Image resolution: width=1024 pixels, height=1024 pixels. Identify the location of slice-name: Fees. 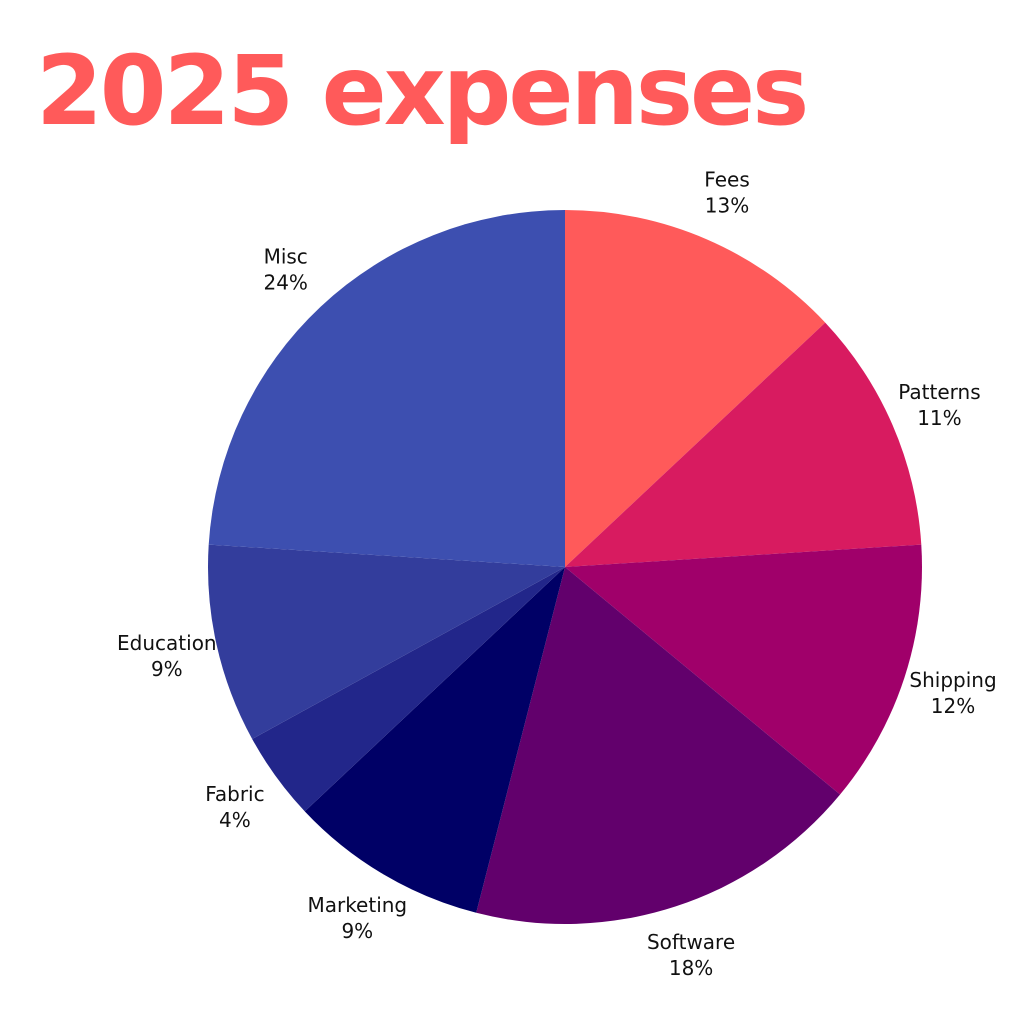
(726, 180).